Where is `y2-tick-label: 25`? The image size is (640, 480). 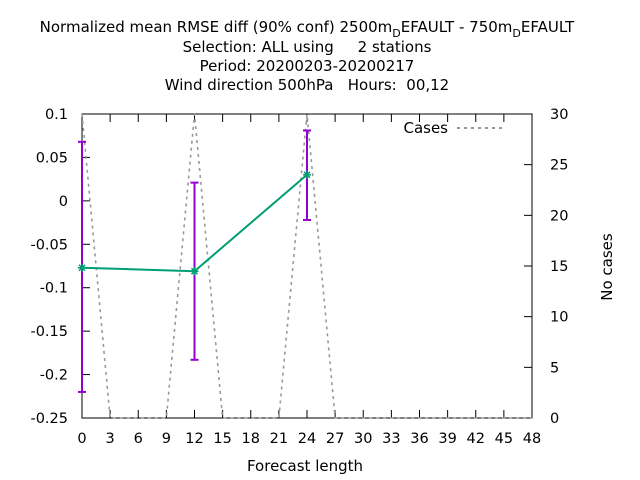
y2-tick-label: 25 is located at coordinates (559, 166).